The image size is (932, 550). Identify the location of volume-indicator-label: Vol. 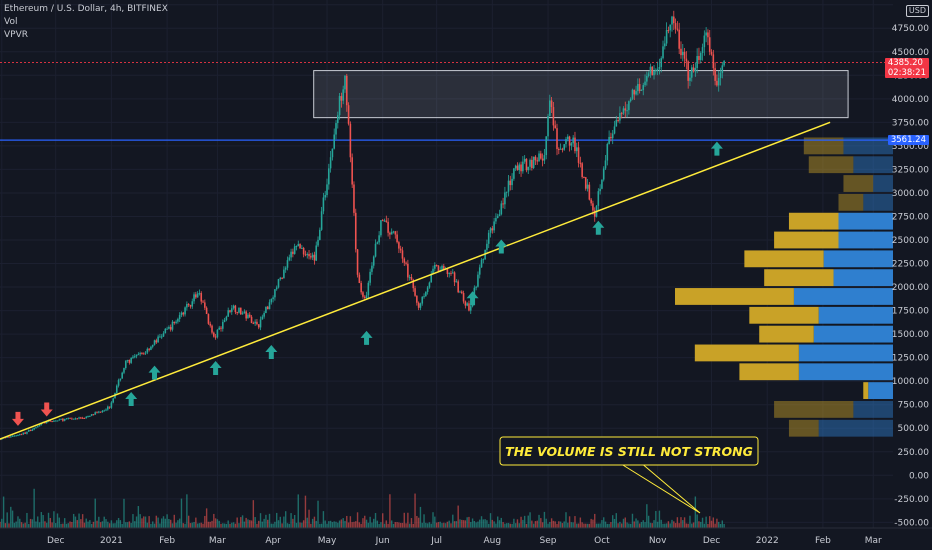
(11, 22).